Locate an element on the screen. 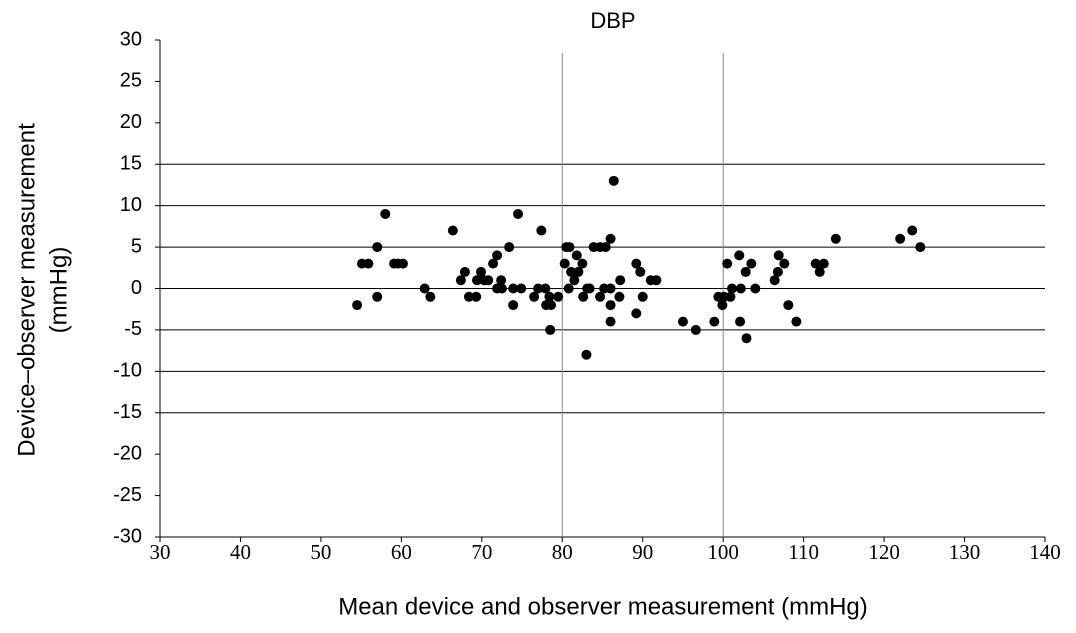 This screenshot has height=633, width=1076. y-tick-label: 25 is located at coordinates (131, 81).